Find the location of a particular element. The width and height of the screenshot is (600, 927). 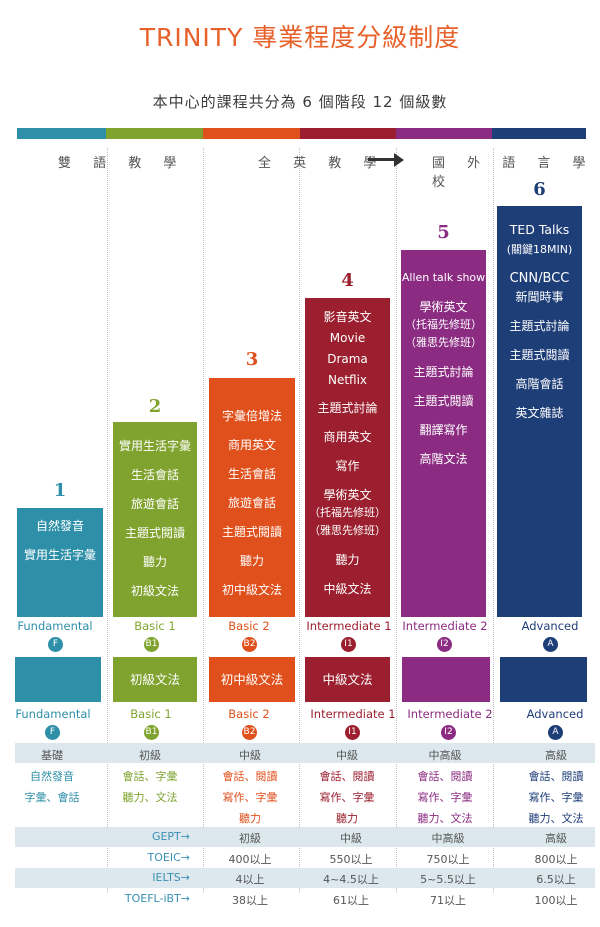

section-all-english: 全 英 教 學 is located at coordinates (322, 163).